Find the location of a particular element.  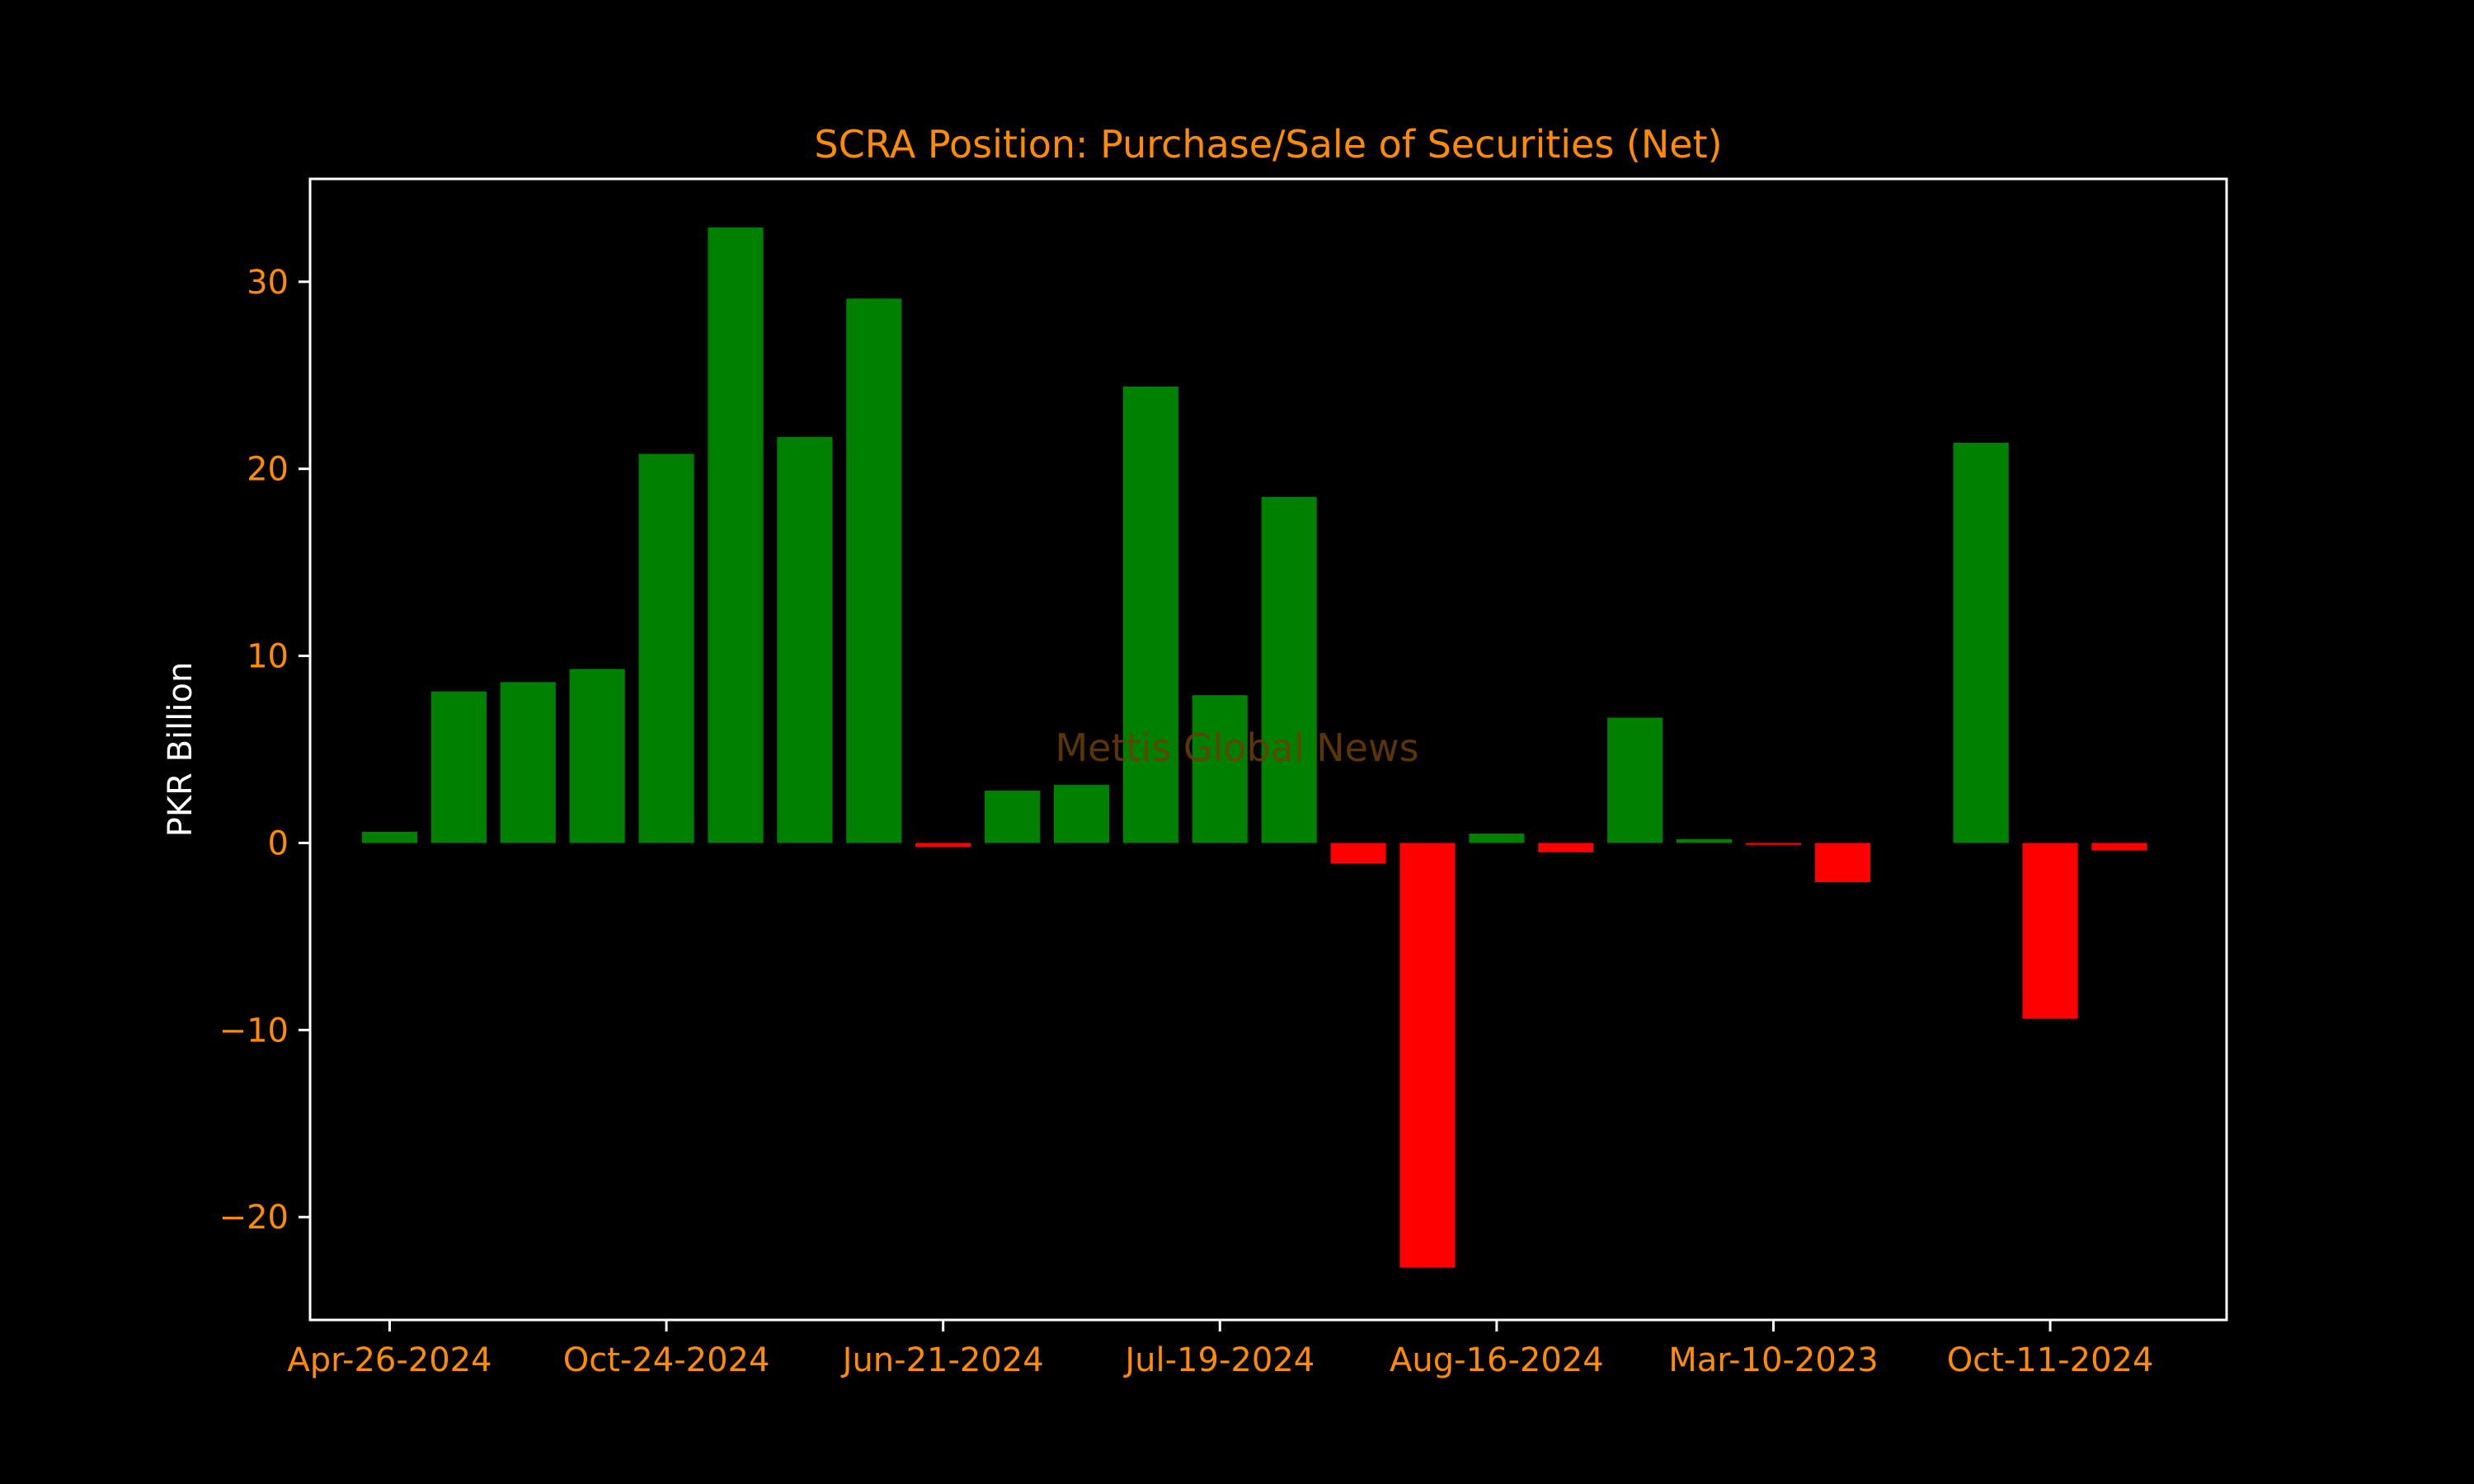

y-tick-label: −10 is located at coordinates (254, 1031).